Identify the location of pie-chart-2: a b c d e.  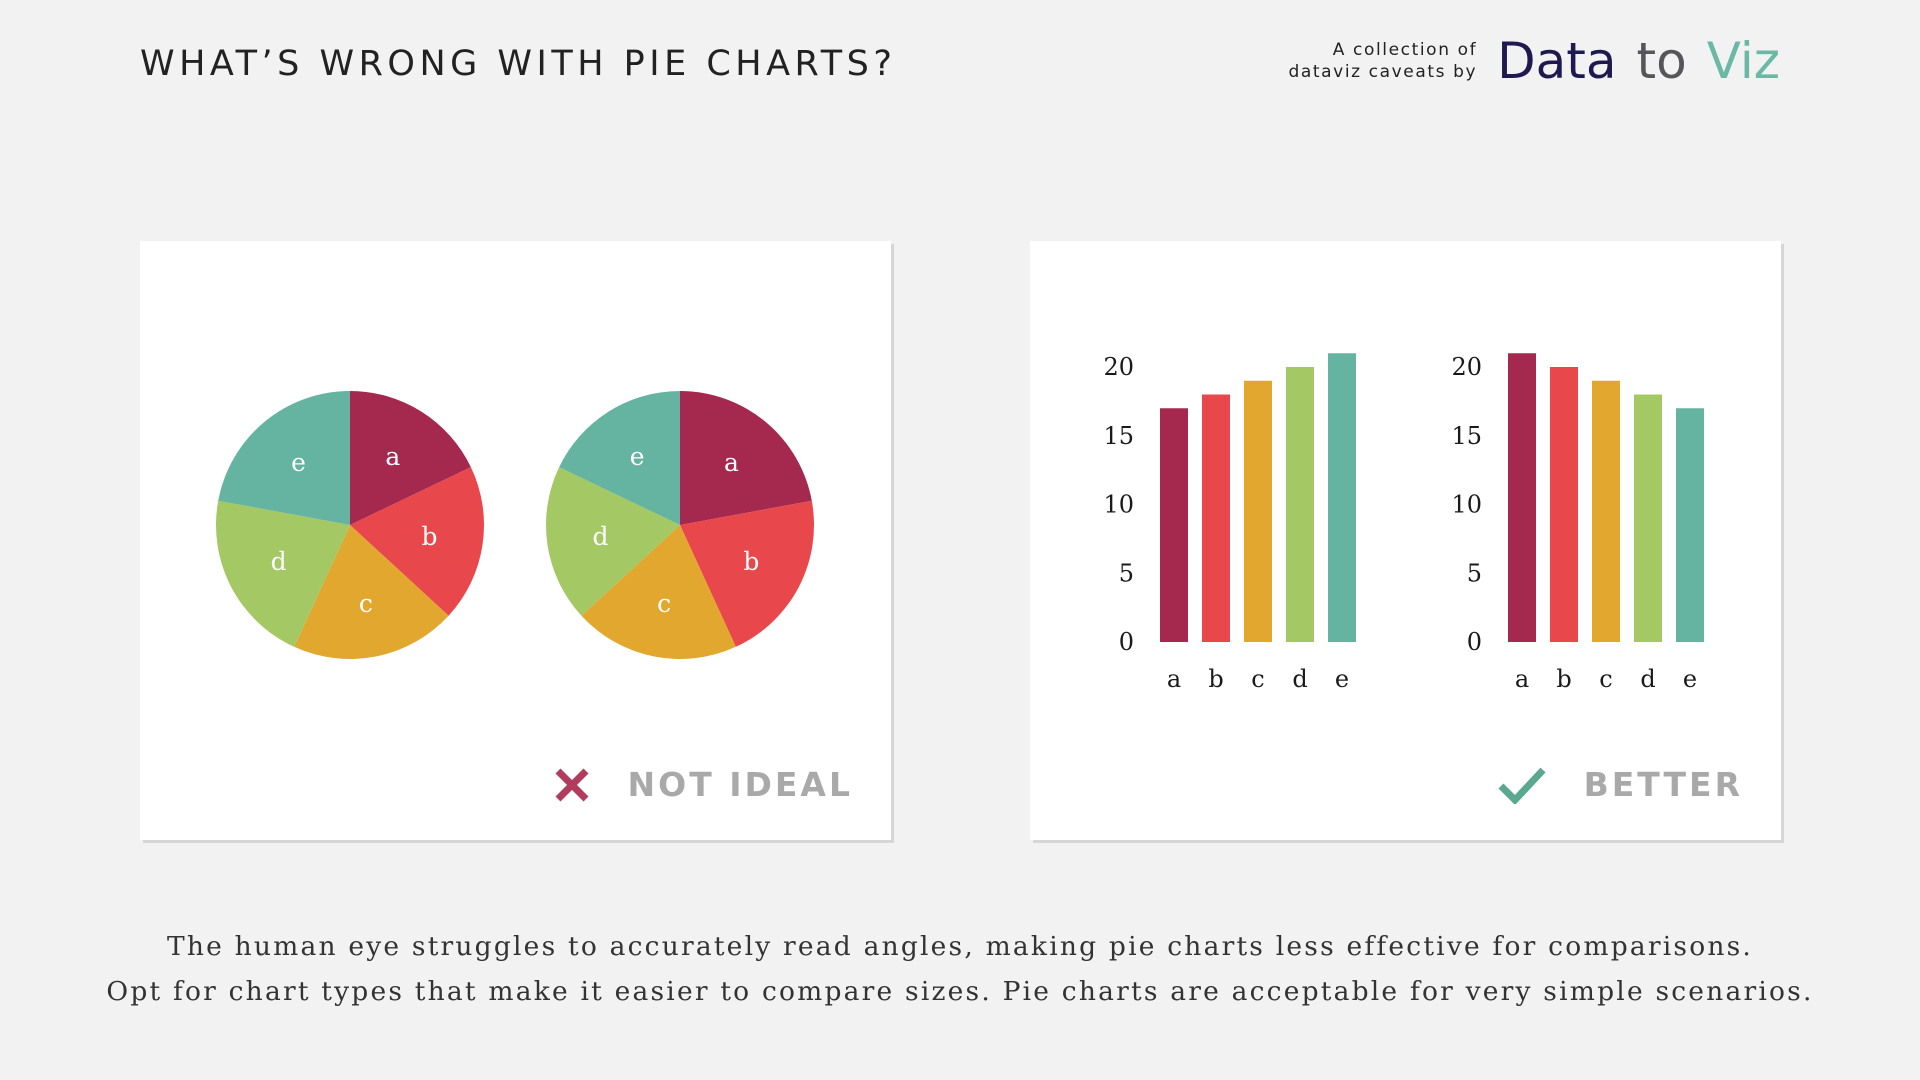
(680, 525).